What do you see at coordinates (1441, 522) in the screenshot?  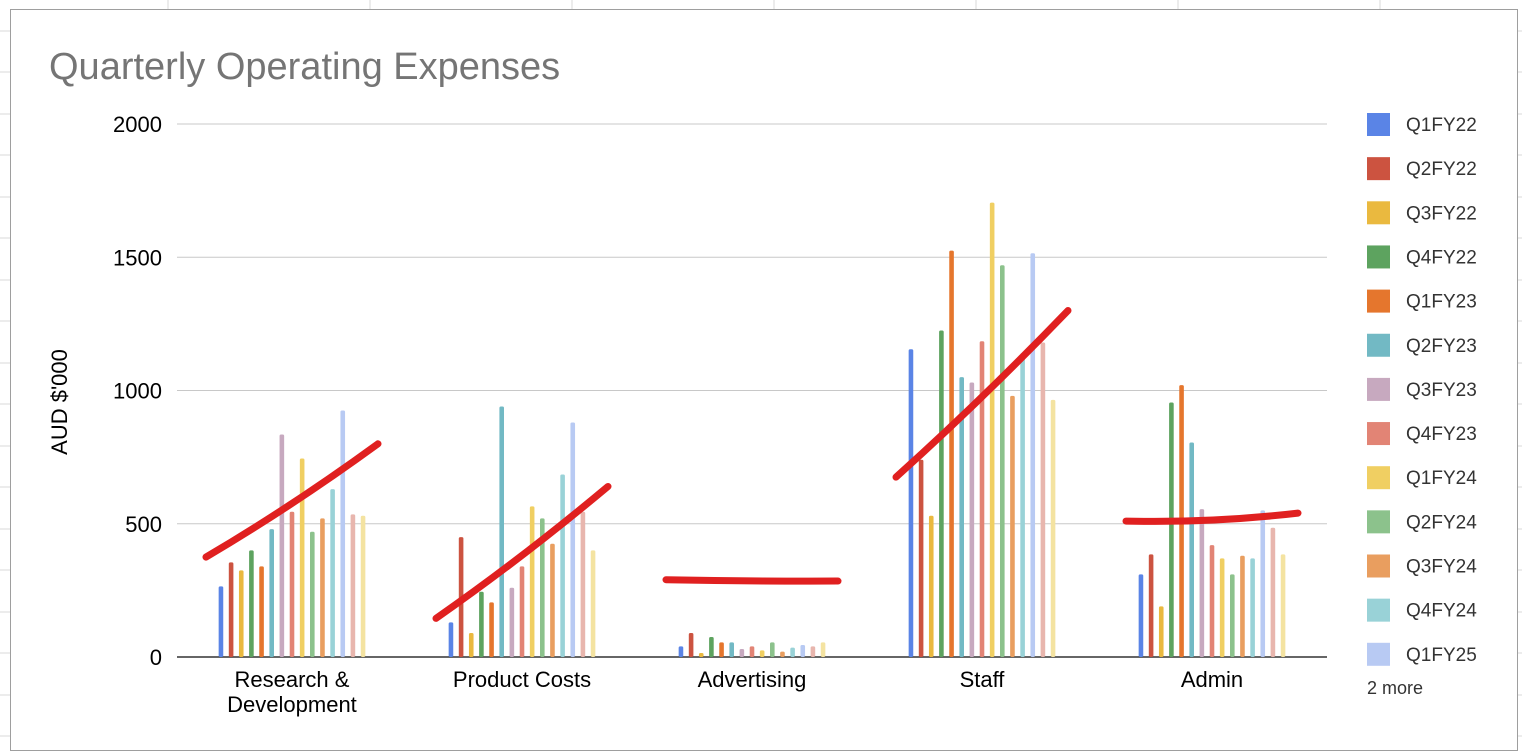 I see `legend-label: Q2FY24` at bounding box center [1441, 522].